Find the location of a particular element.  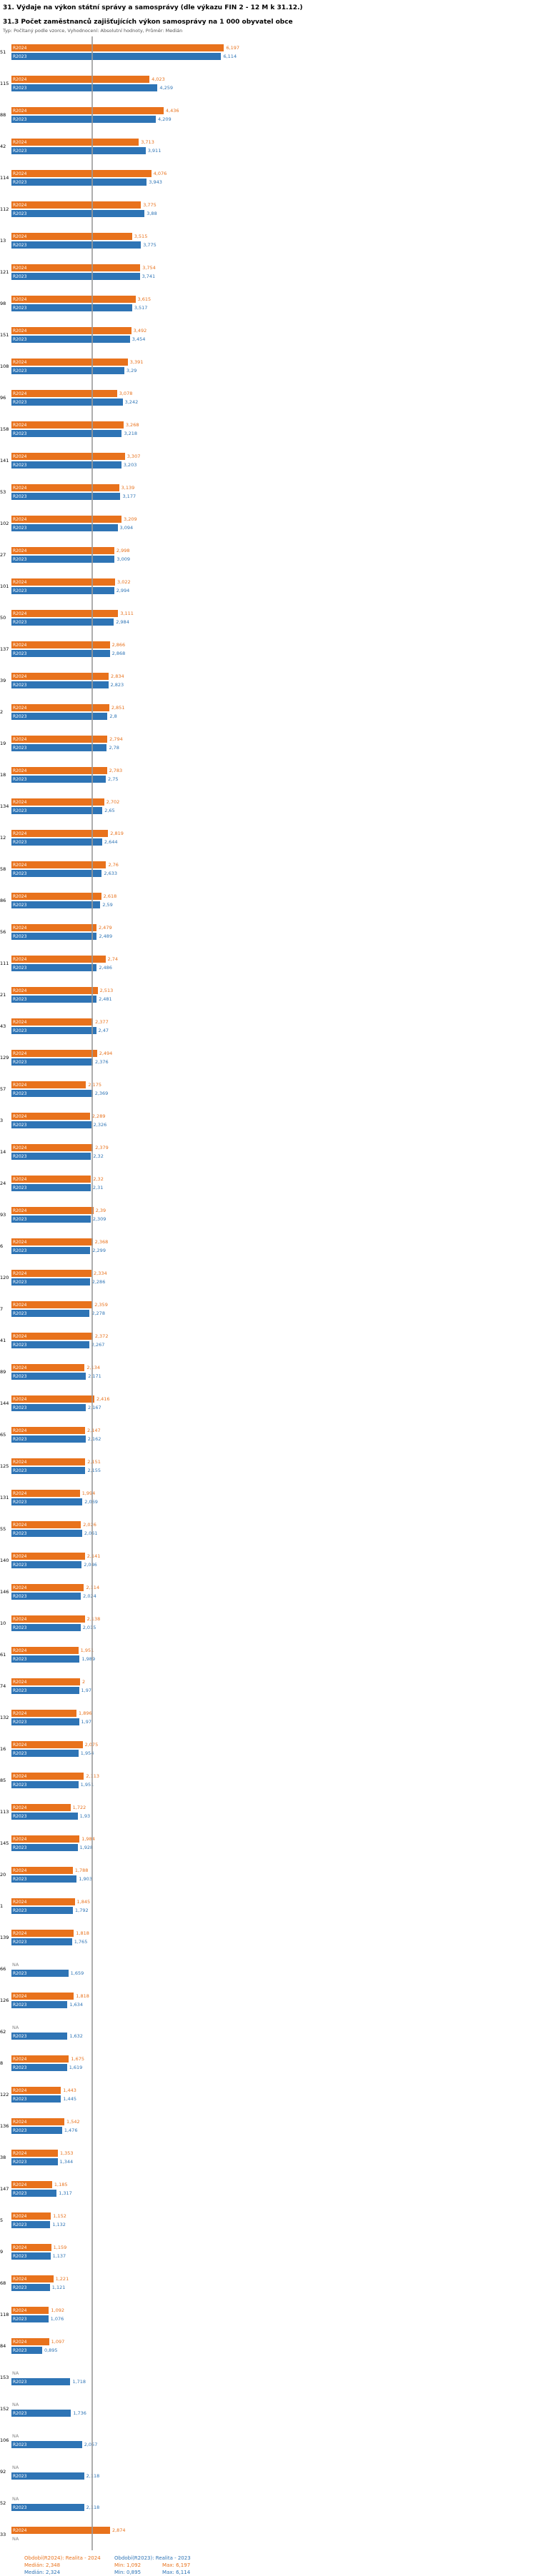

median-line is located at coordinates (91, 1293).